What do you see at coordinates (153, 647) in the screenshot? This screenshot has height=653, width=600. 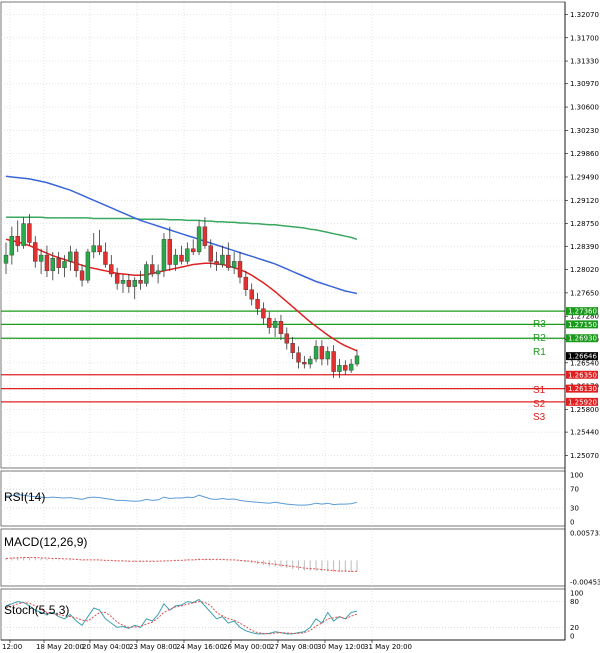 I see `time-tick-label: 23 May 08:00` at bounding box center [153, 647].